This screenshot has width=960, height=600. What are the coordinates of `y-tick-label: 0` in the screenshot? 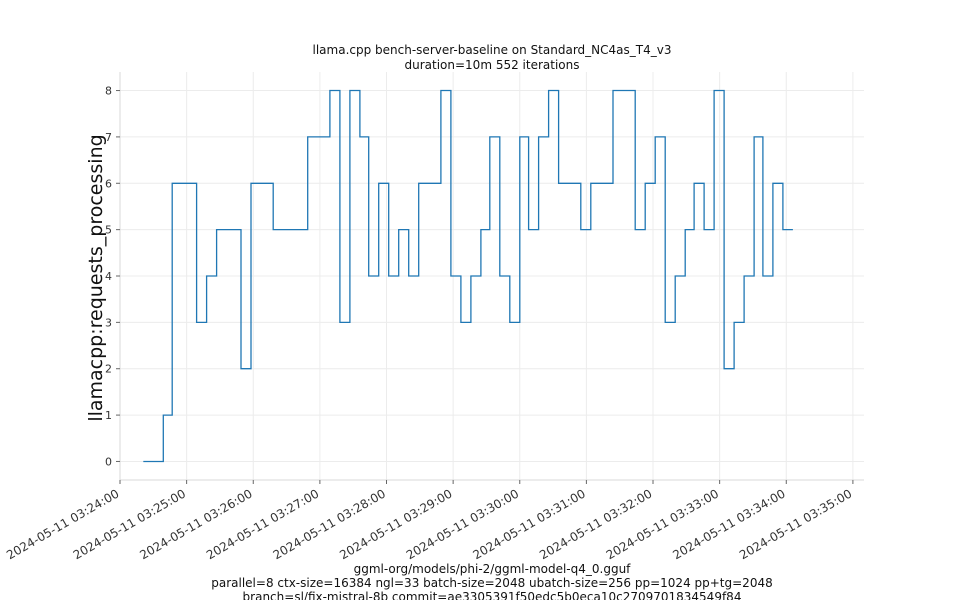 It's located at (108, 461).